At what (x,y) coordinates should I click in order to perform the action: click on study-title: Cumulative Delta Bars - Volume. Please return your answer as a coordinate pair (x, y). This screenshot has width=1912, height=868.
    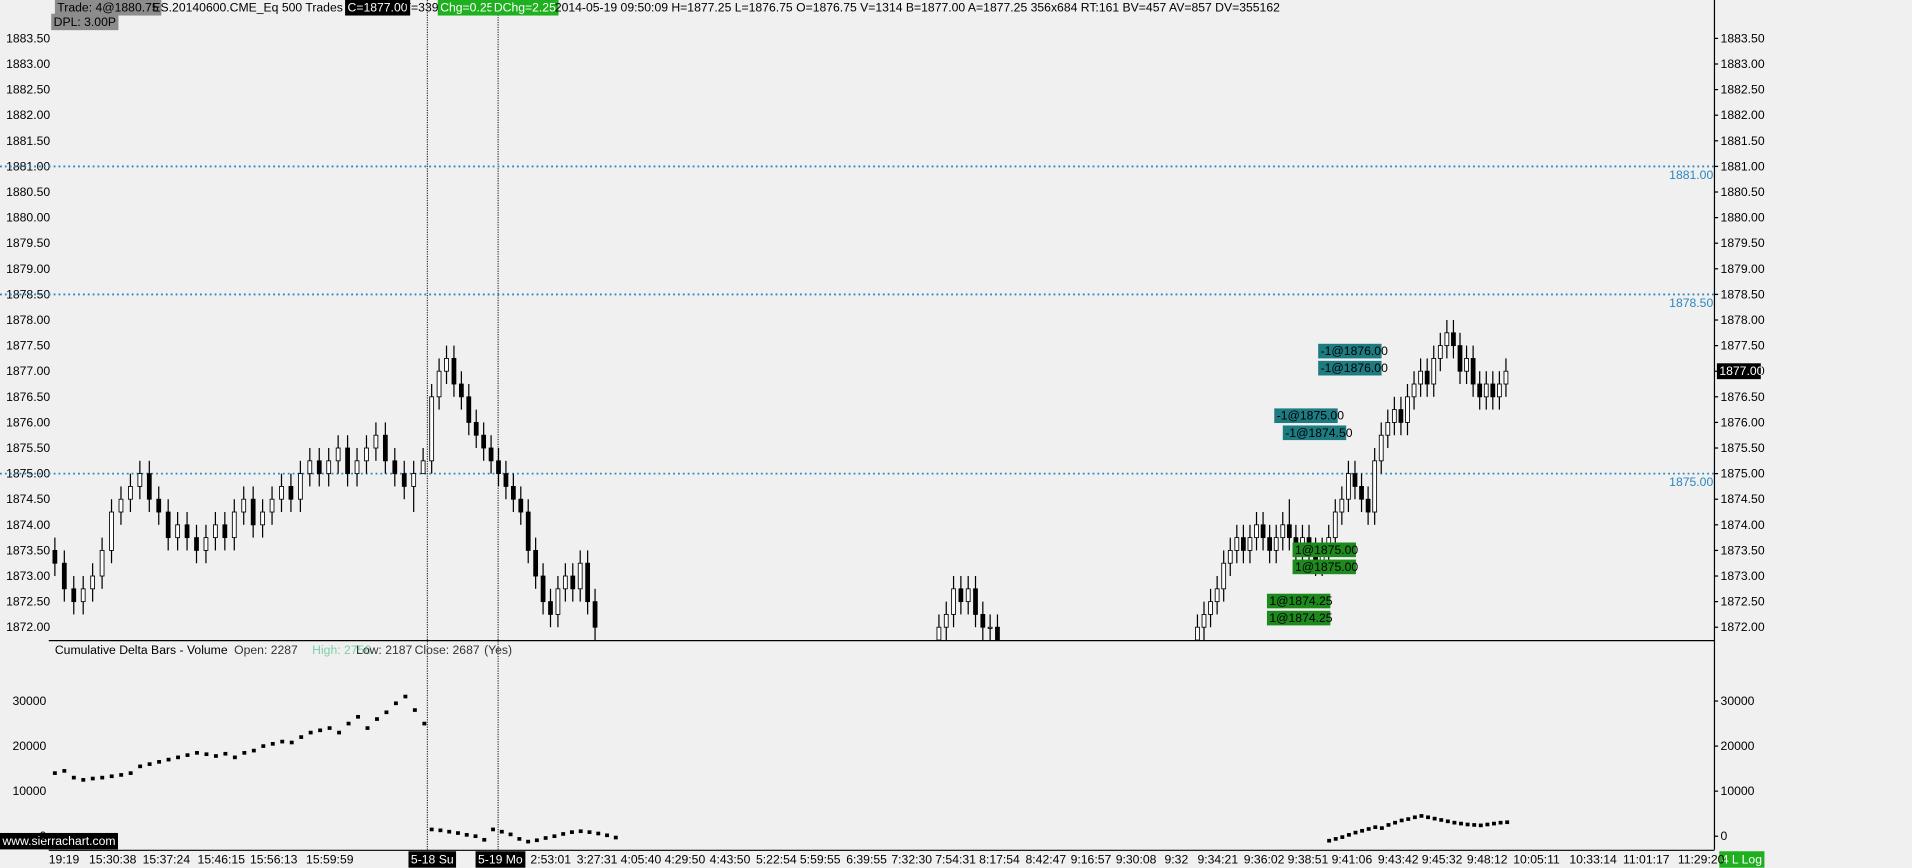
    Looking at the image, I should click on (141, 650).